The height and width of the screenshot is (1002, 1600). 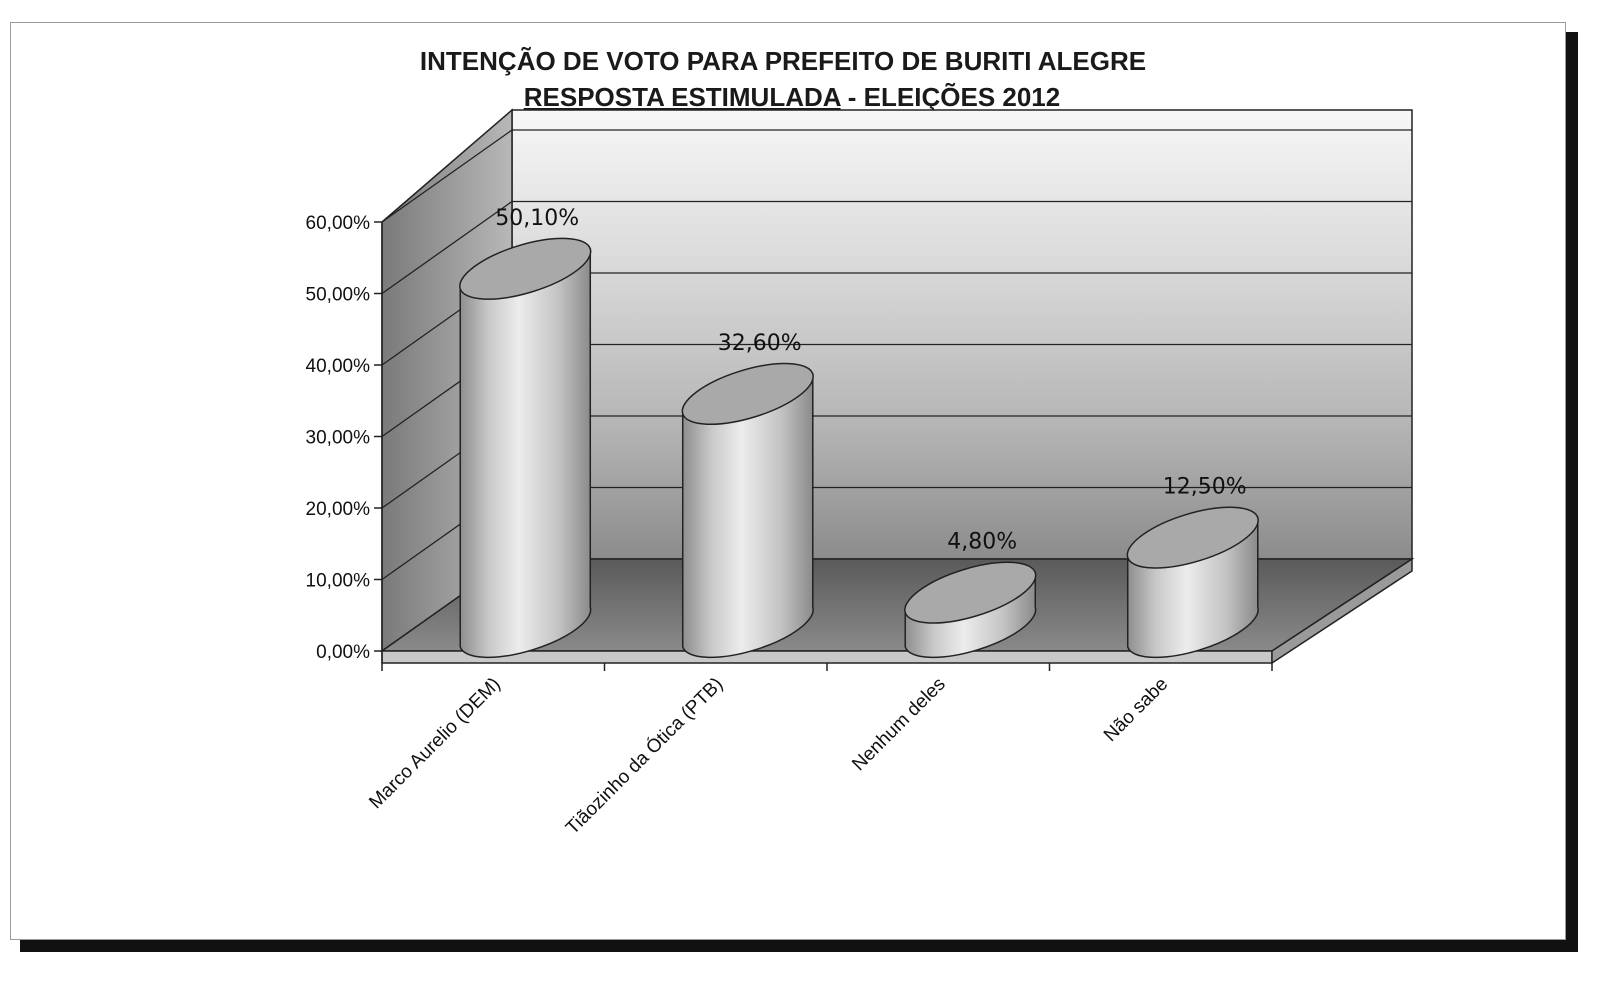 I want to click on y-tick-label: 60,00%, so click(x=338, y=223).